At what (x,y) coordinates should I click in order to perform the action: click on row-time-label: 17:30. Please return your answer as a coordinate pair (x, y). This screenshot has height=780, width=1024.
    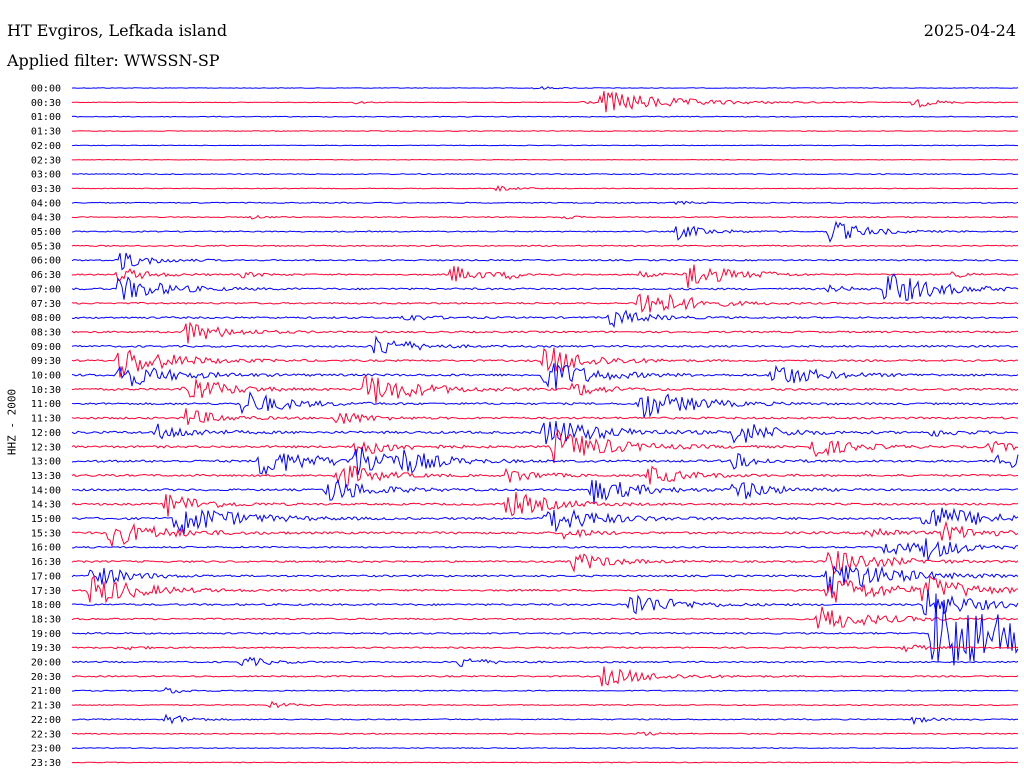
    Looking at the image, I should click on (46, 591).